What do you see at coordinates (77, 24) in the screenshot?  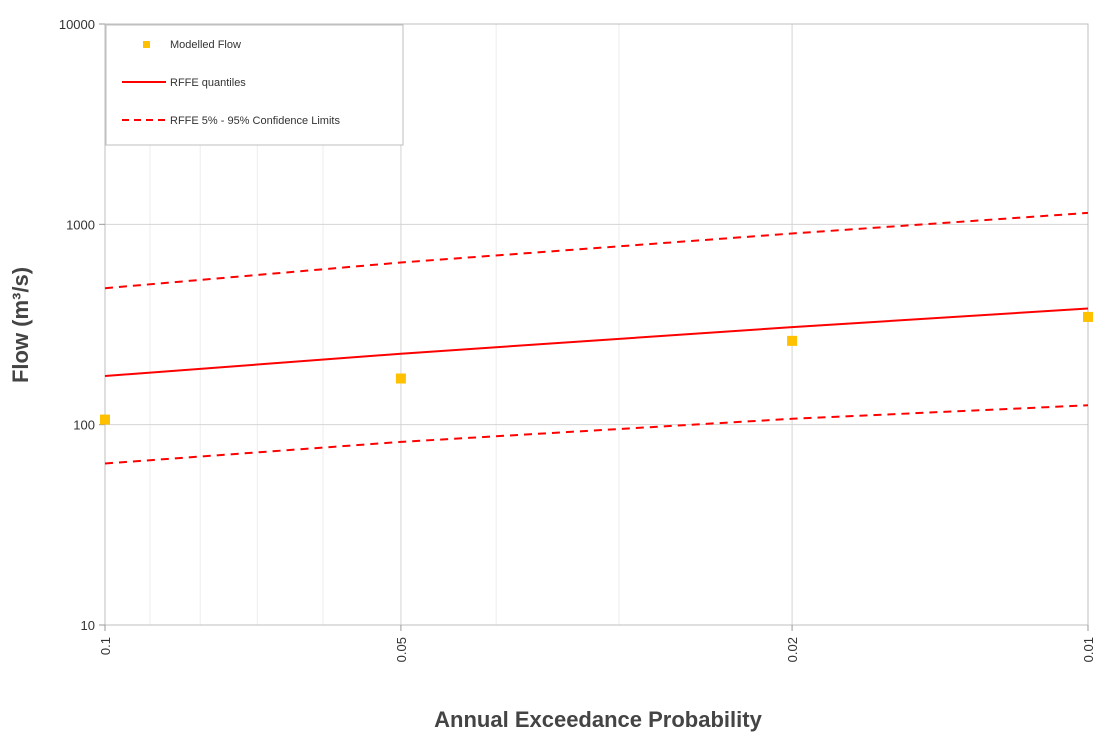 I see `y-tick-label: 10000` at bounding box center [77, 24].